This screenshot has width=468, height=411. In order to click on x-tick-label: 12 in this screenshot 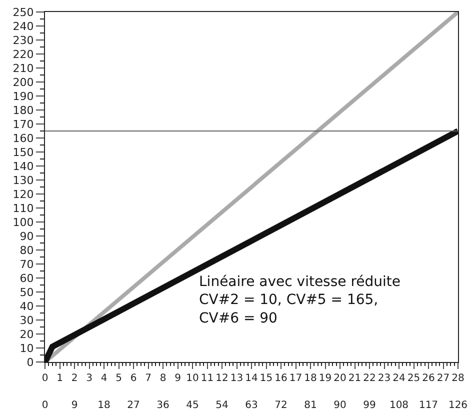, I will do `click(222, 378)`.